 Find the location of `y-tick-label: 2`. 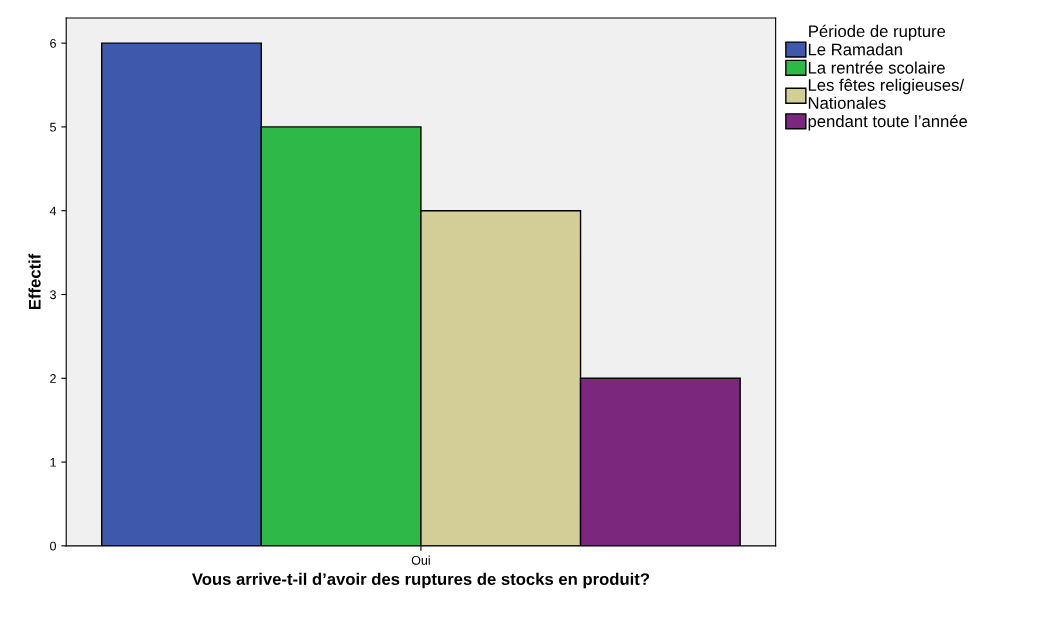

y-tick-label: 2 is located at coordinates (53, 378).